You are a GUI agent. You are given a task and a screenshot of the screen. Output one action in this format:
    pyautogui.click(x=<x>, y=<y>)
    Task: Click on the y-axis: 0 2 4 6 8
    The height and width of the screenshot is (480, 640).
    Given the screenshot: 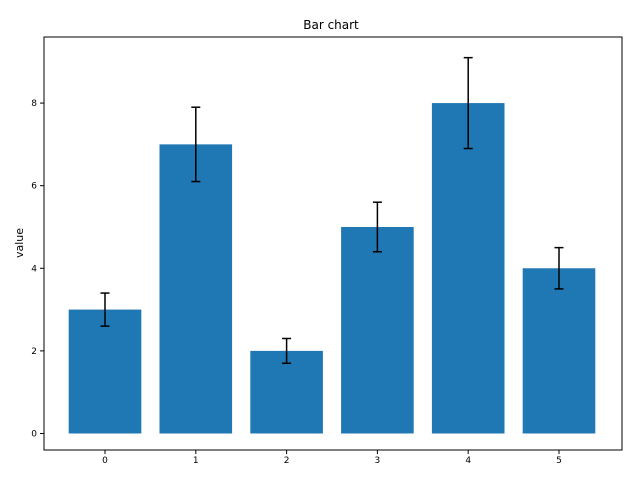 What is the action you would take?
    pyautogui.click(x=37, y=269)
    